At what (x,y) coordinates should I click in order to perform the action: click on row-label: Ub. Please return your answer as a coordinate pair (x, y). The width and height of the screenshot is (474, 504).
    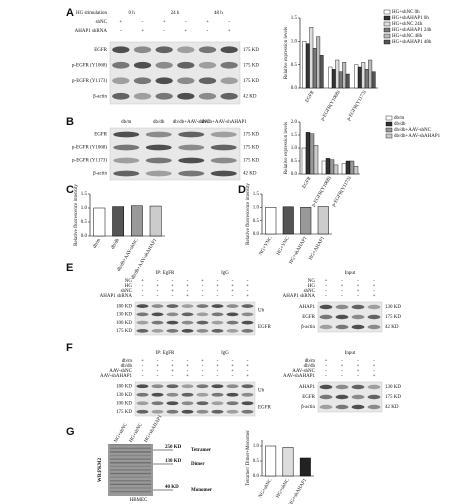
    Looking at the image, I should click on (261, 310).